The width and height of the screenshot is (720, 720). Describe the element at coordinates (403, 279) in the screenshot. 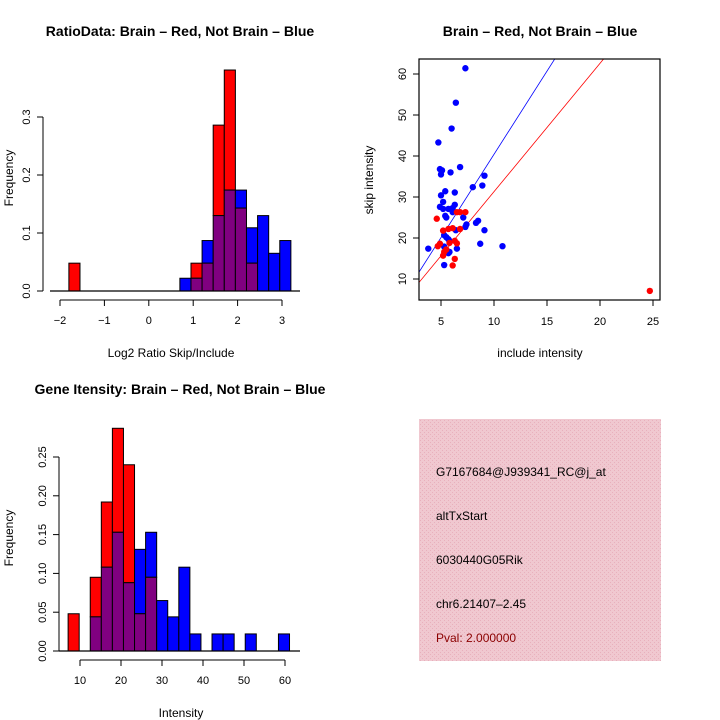

I see `y-tick-label: 10` at that location.